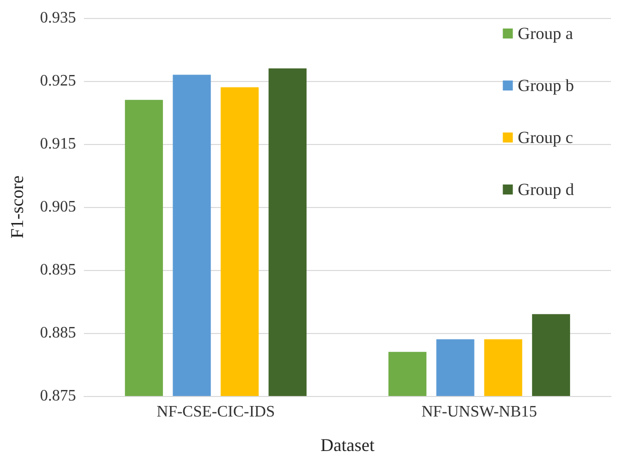  Describe the element at coordinates (546, 189) in the screenshot. I see `legend-label: Group d` at that location.